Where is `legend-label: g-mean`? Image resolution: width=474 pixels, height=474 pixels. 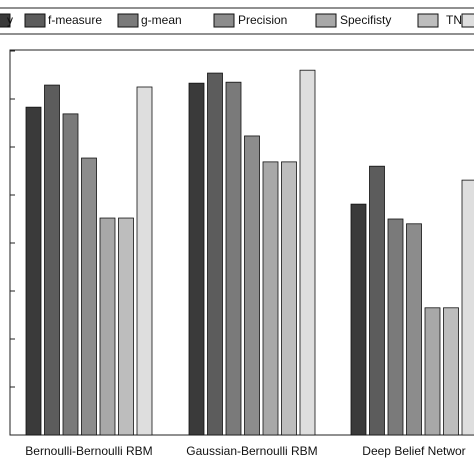 legend-label: g-mean is located at coordinates (161, 20).